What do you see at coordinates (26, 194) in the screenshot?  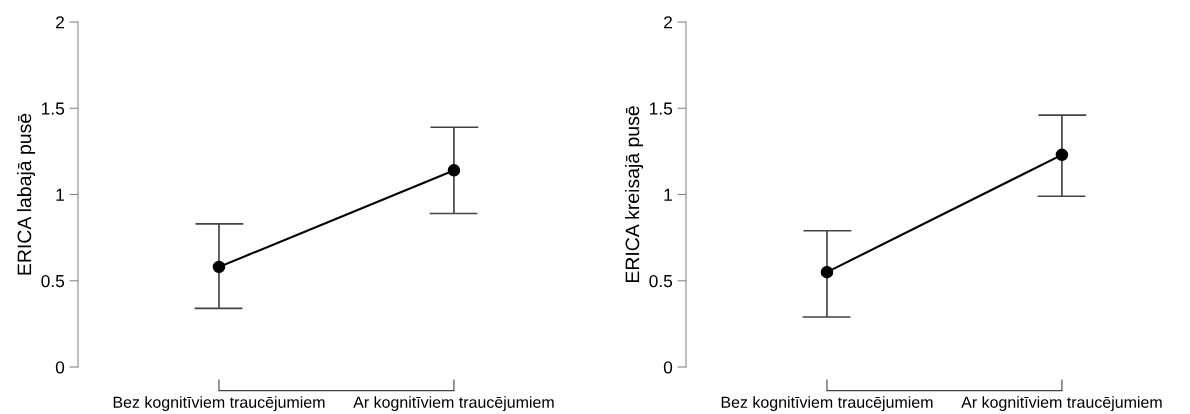 I see `y-axis-title: ERICA labajā pusē` at bounding box center [26, 194].